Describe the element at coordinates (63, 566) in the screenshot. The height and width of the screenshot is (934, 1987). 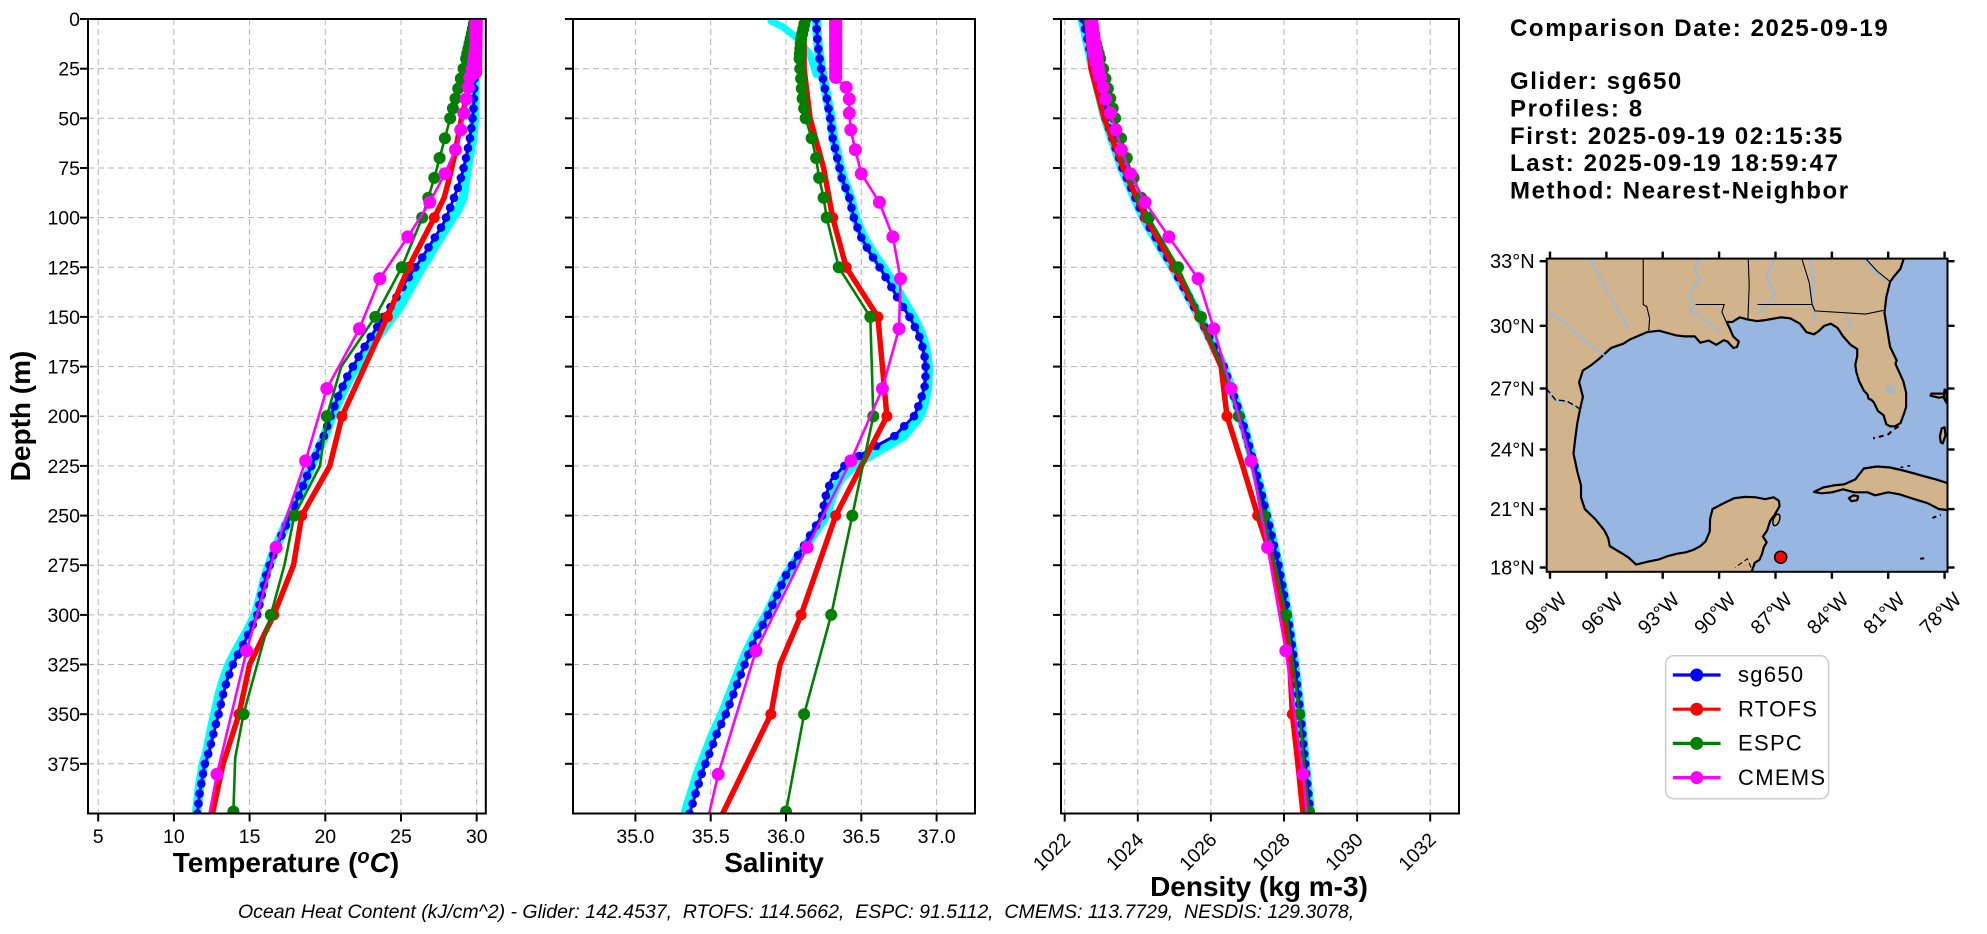
I see `svg-text: 275` at that location.